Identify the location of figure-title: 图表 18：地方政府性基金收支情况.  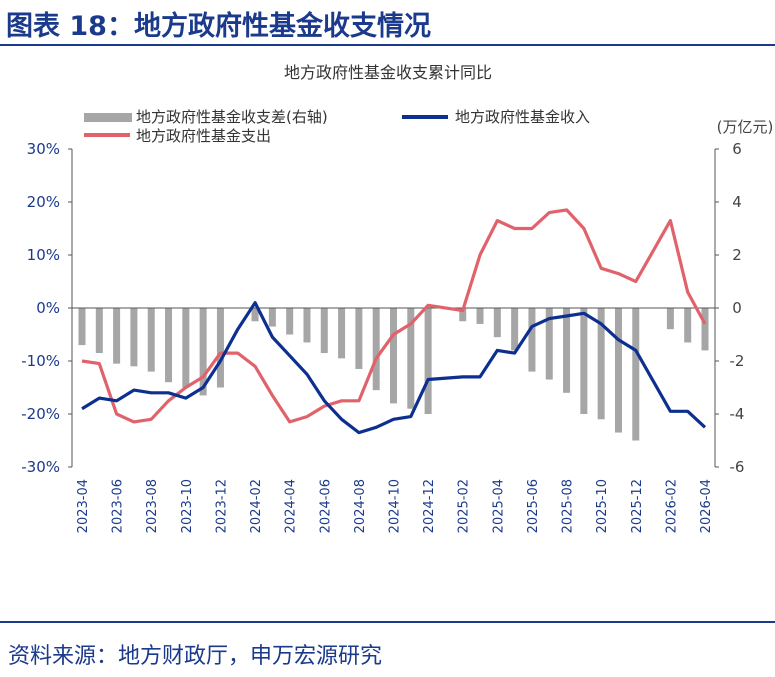
(218, 26).